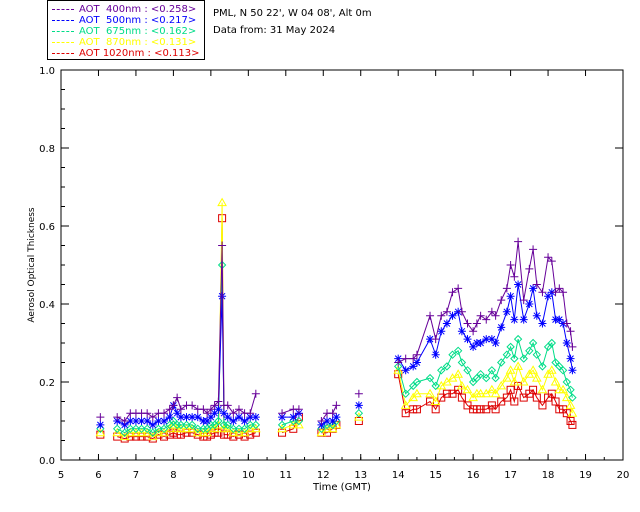  I want to click on x-tick-label: 16, so click(473, 475).